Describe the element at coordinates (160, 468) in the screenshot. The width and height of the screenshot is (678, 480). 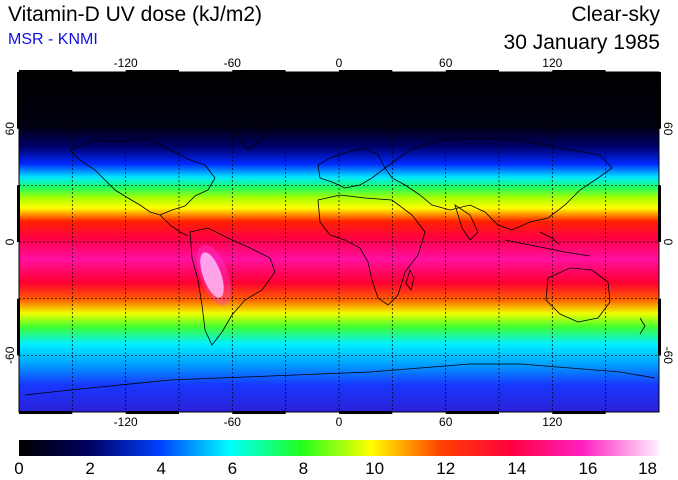
I see `colorbar-label: 4` at that location.